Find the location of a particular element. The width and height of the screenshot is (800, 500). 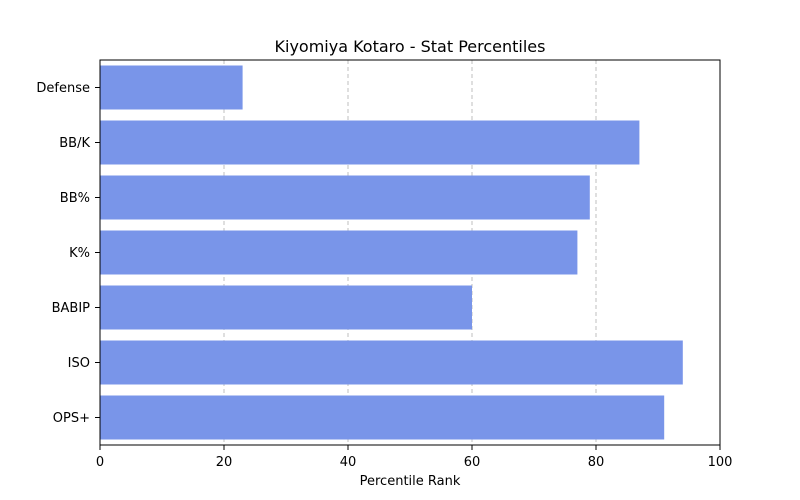

x-tick-label-0: 0 is located at coordinates (100, 462).